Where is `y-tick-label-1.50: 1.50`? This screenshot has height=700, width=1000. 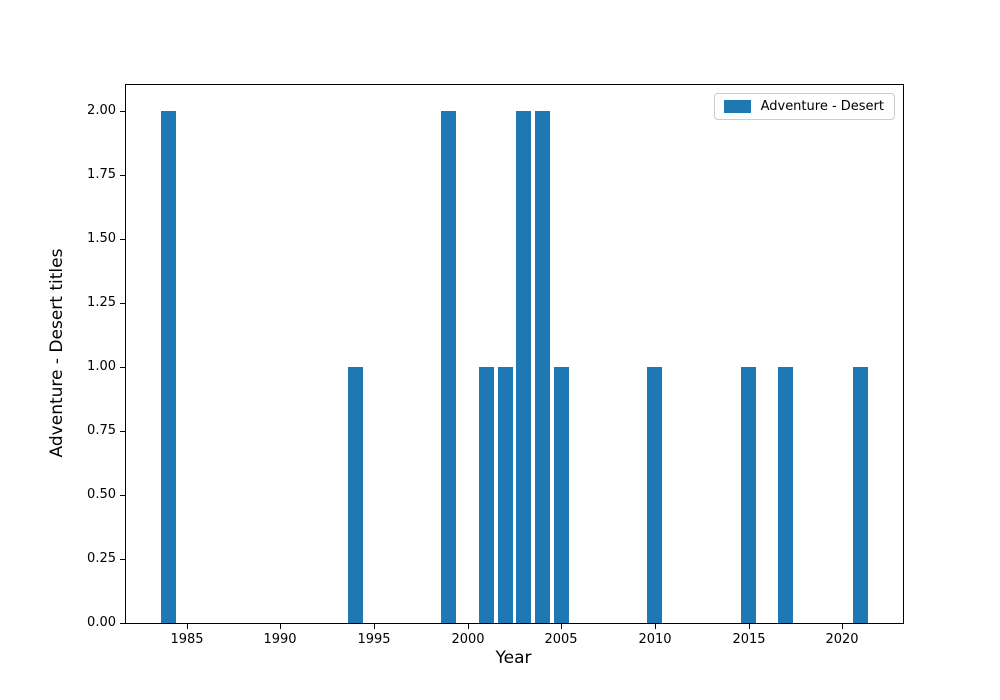
y-tick-label-1.50: 1.50 is located at coordinates (101, 238).